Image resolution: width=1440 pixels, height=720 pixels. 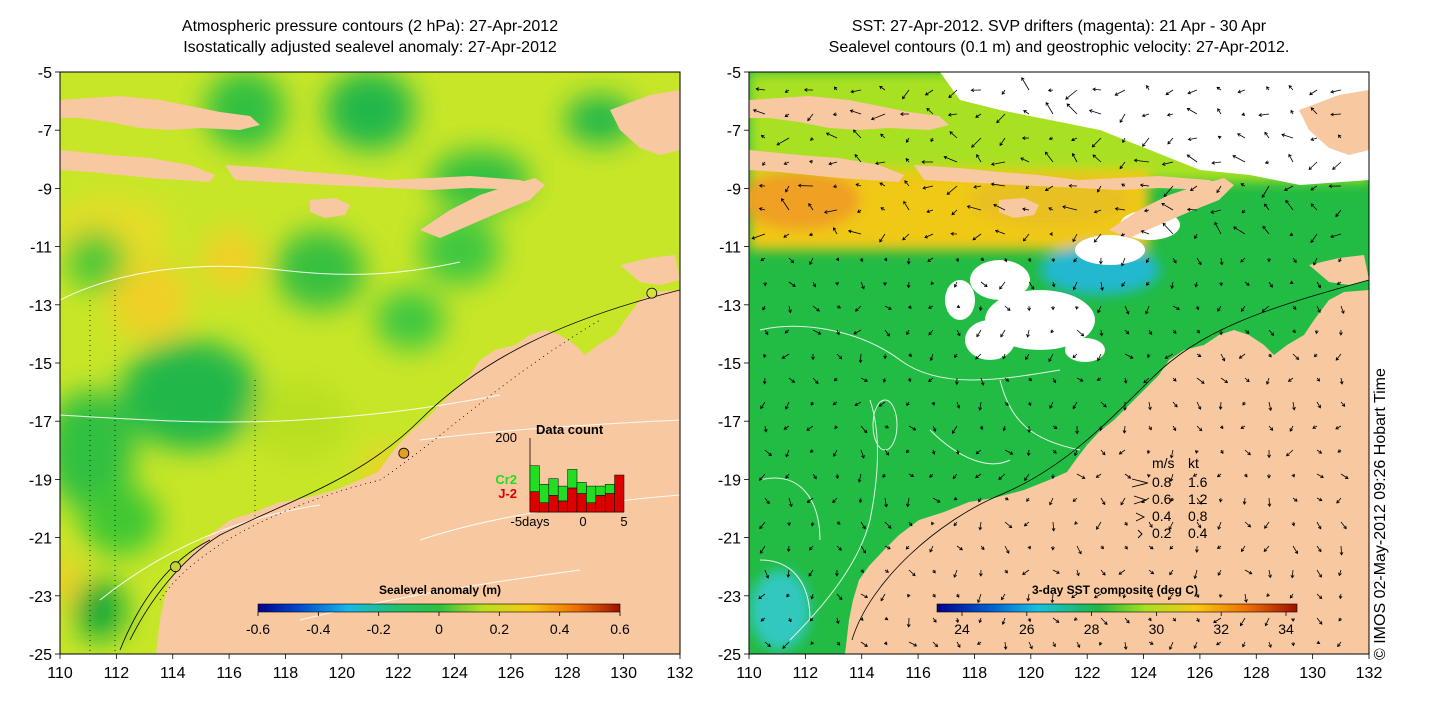 What do you see at coordinates (1162, 499) in the screenshot?
I see `velocity-legend-ms: 0.6` at bounding box center [1162, 499].